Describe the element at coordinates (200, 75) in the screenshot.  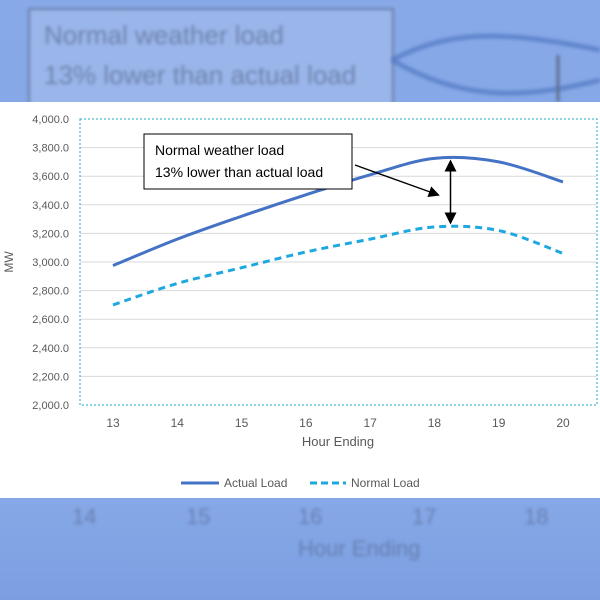
I see `ghost-annotation-line2: 13% lower than actual load` at that location.